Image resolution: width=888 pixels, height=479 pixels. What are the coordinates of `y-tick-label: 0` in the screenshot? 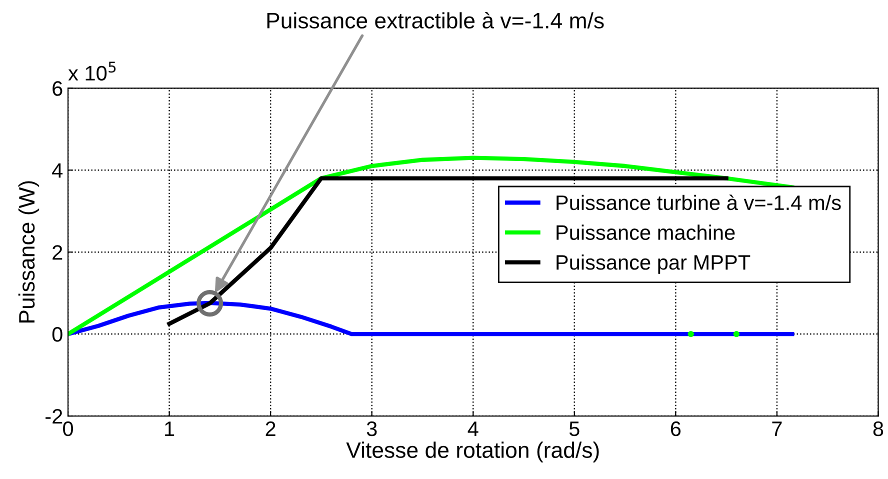 It's located at (57, 334).